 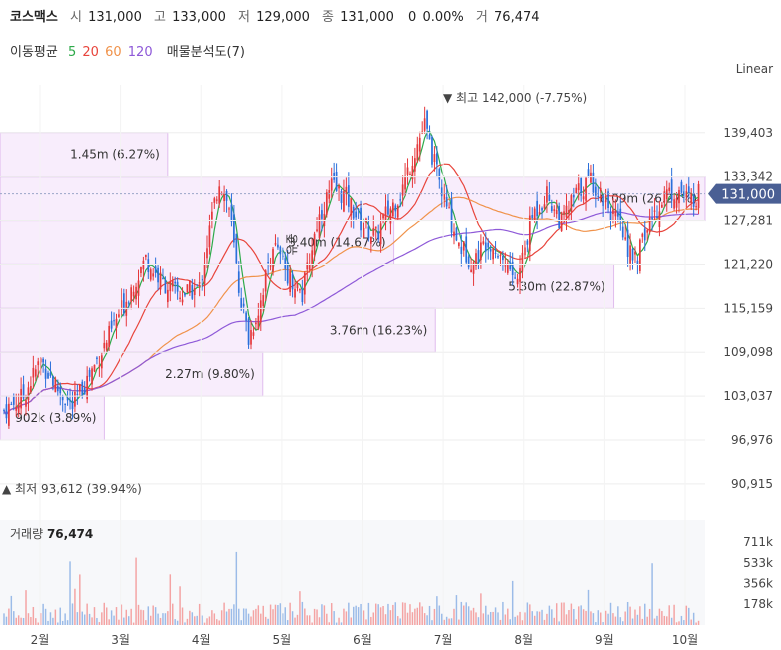 What do you see at coordinates (34, 52) in the screenshot?
I see `ma-label: 이동평균` at bounding box center [34, 52].